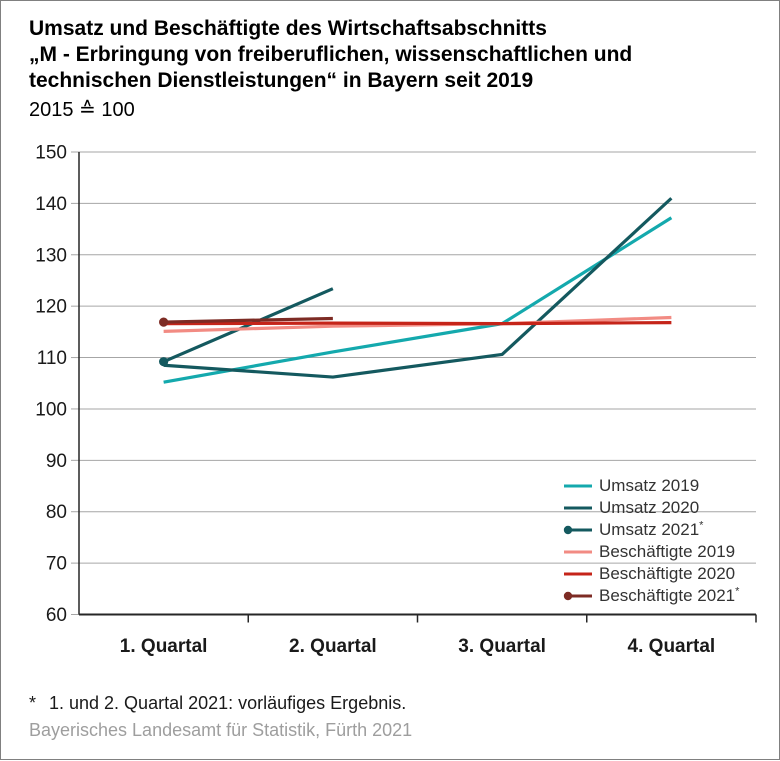 The height and width of the screenshot is (761, 780). I want to click on legend-label-2: Umsatz 2021*, so click(651, 529).